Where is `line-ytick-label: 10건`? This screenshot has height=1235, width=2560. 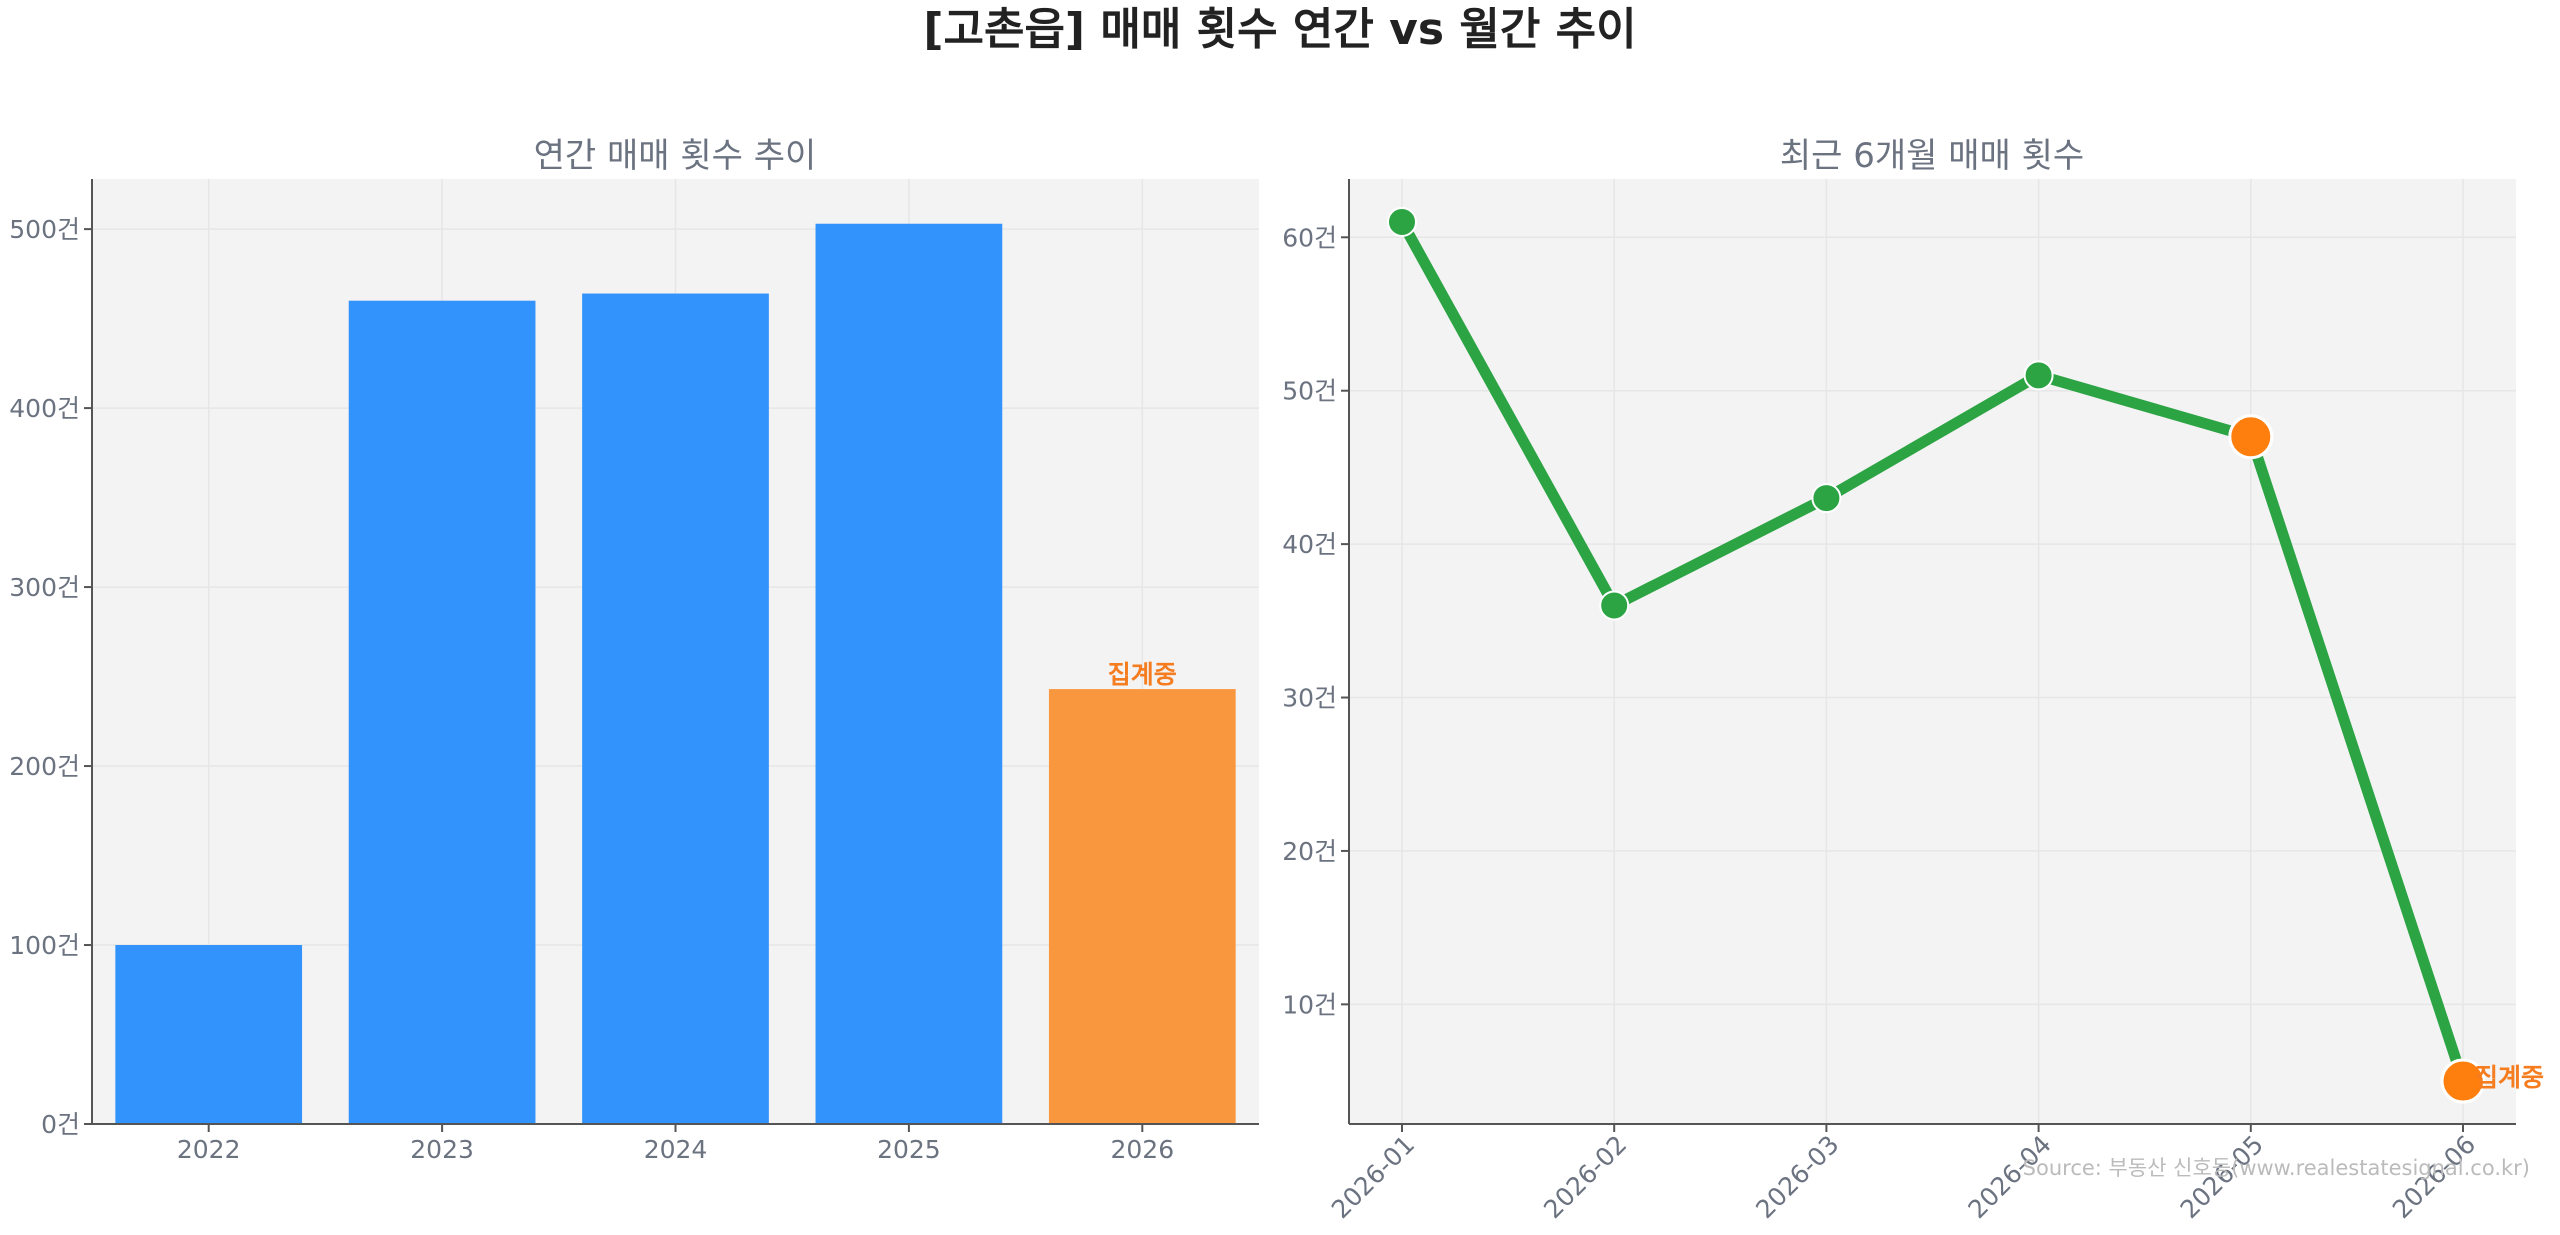 line-ytick-label: 10건 is located at coordinates (1309, 1004).